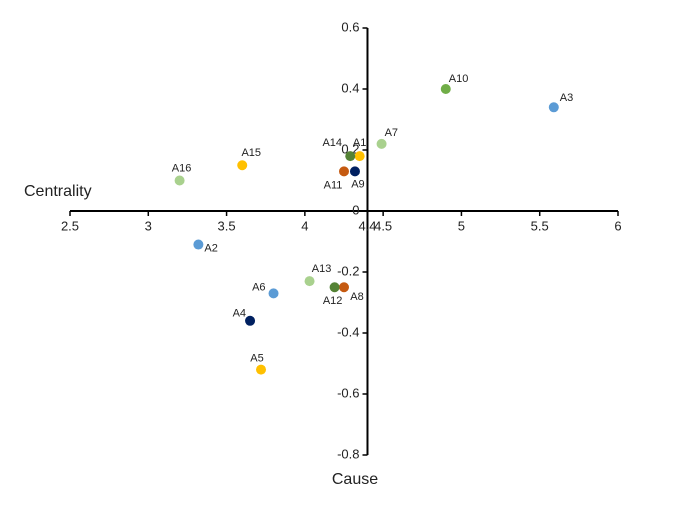  Describe the element at coordinates (348, 270) in the screenshot. I see `y-tick-label: -0.2` at that location.